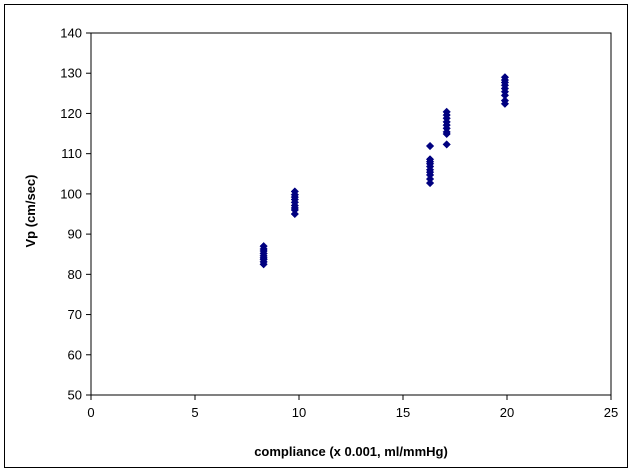  What do you see at coordinates (71, 193) in the screenshot?
I see `y-tick-label: 100` at bounding box center [71, 193].